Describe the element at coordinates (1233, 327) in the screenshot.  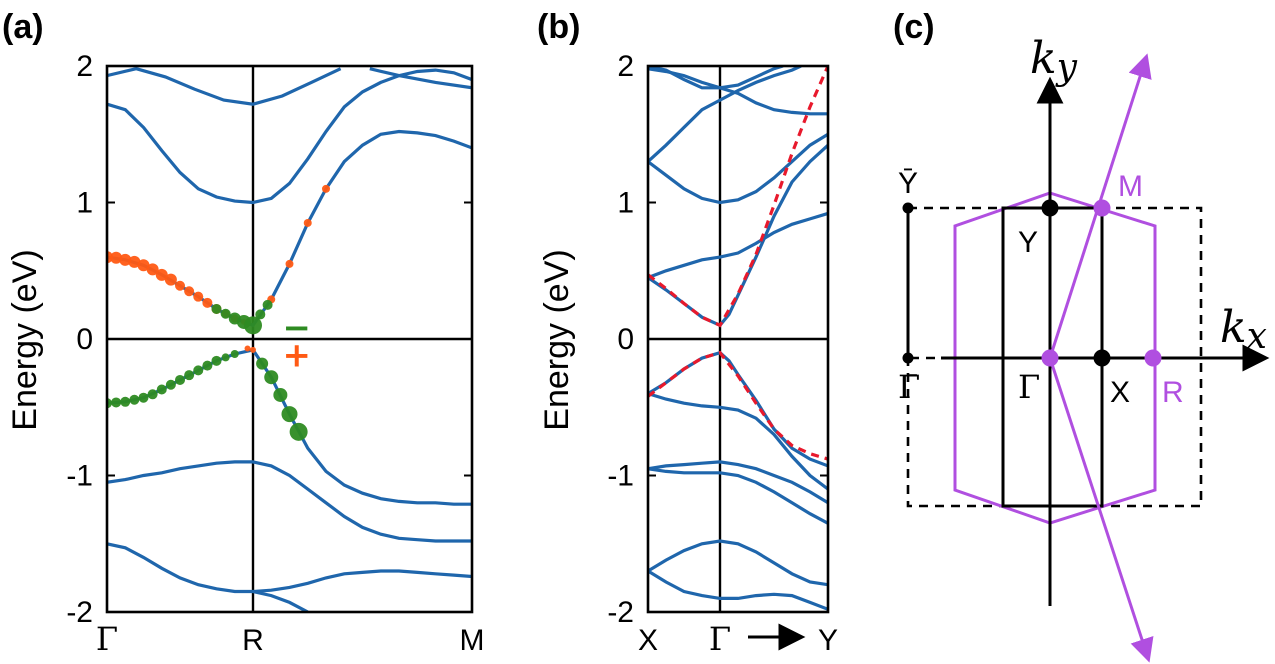
I see `kx-label-k: k` at that location.